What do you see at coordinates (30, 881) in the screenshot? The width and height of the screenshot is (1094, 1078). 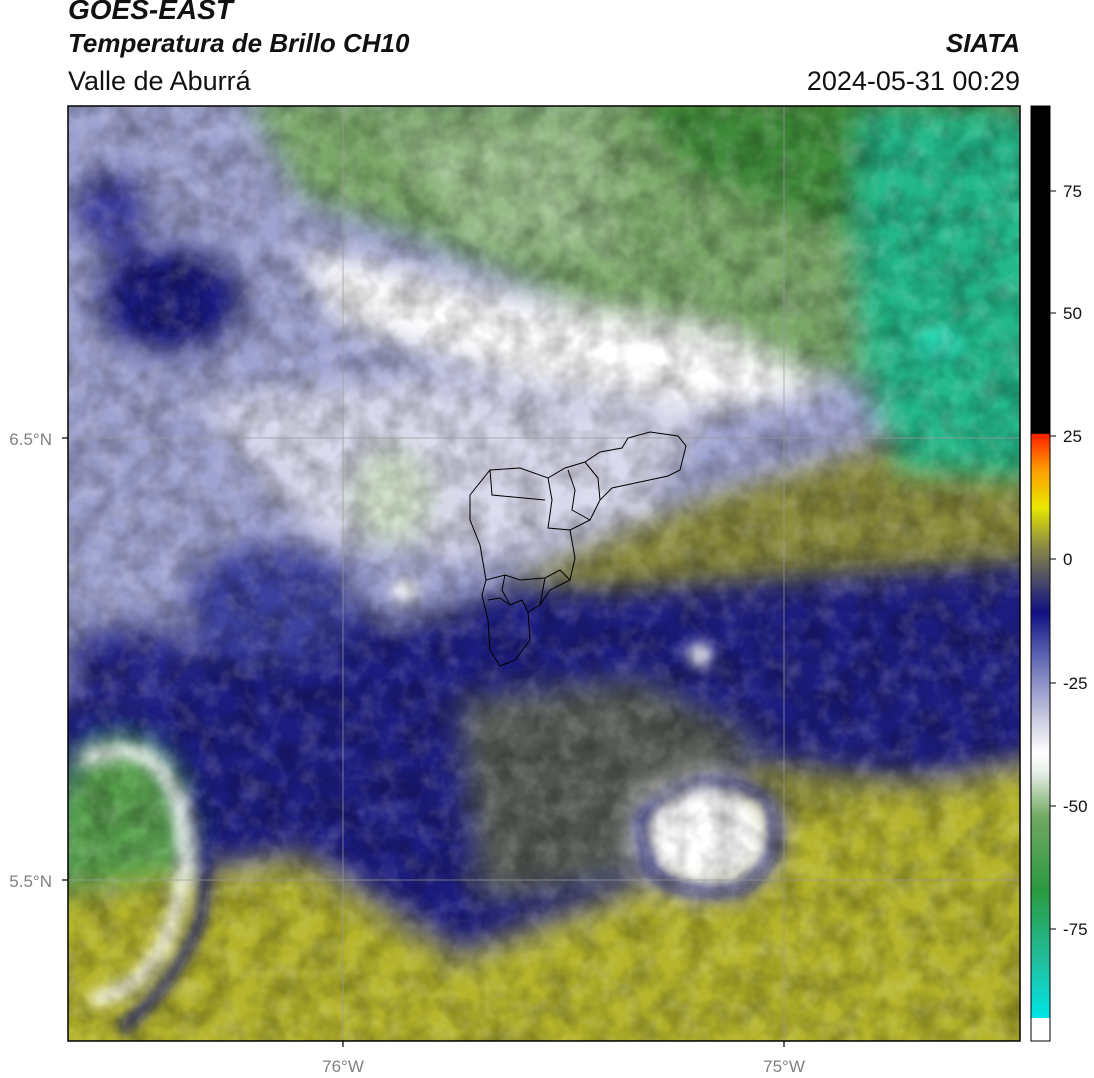 I see `lat-tick-label: 5.5°N` at bounding box center [30, 881].